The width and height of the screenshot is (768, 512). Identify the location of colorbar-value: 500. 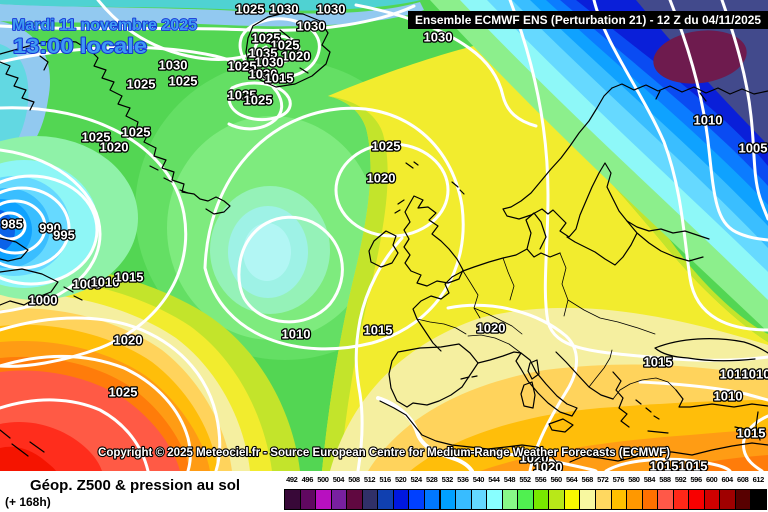
(323, 479).